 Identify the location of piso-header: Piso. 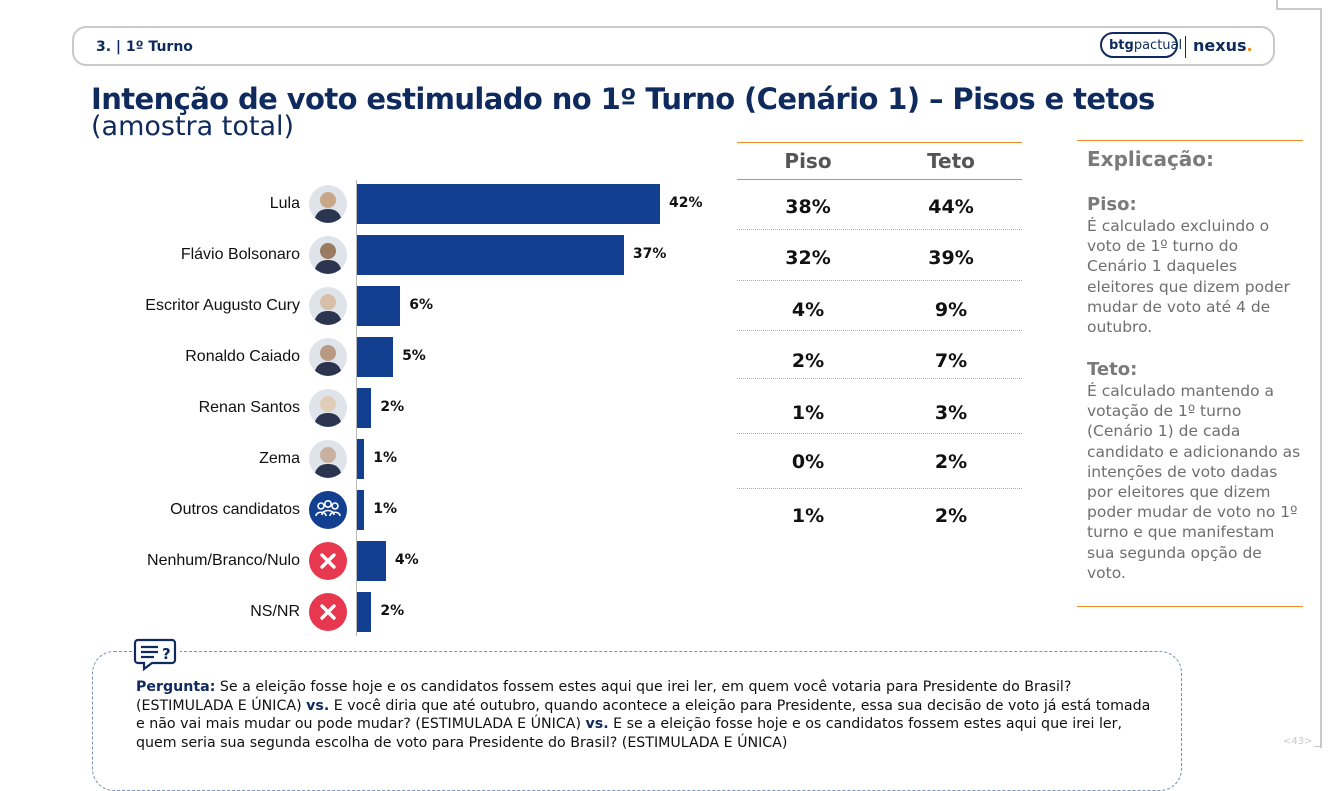
(808, 161).